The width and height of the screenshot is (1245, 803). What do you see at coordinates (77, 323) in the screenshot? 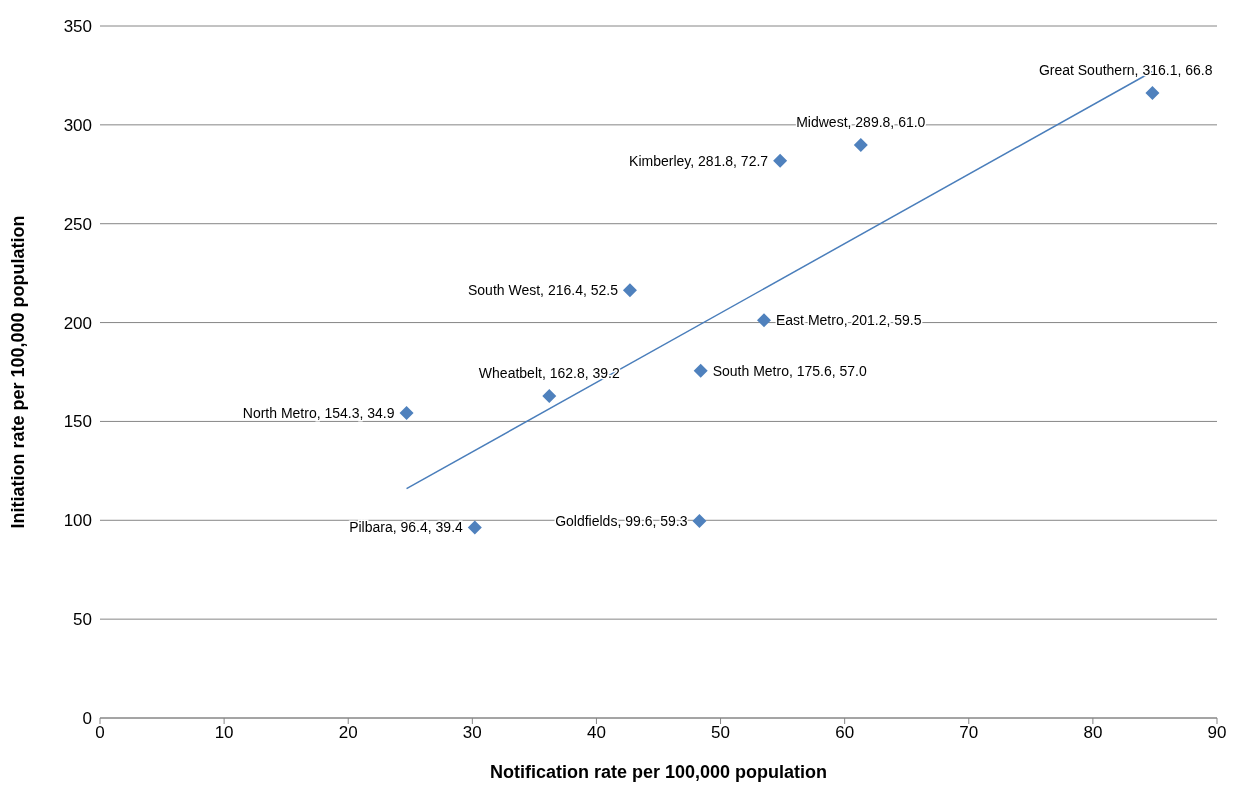
I see `y-tick-label: 200` at bounding box center [77, 323].